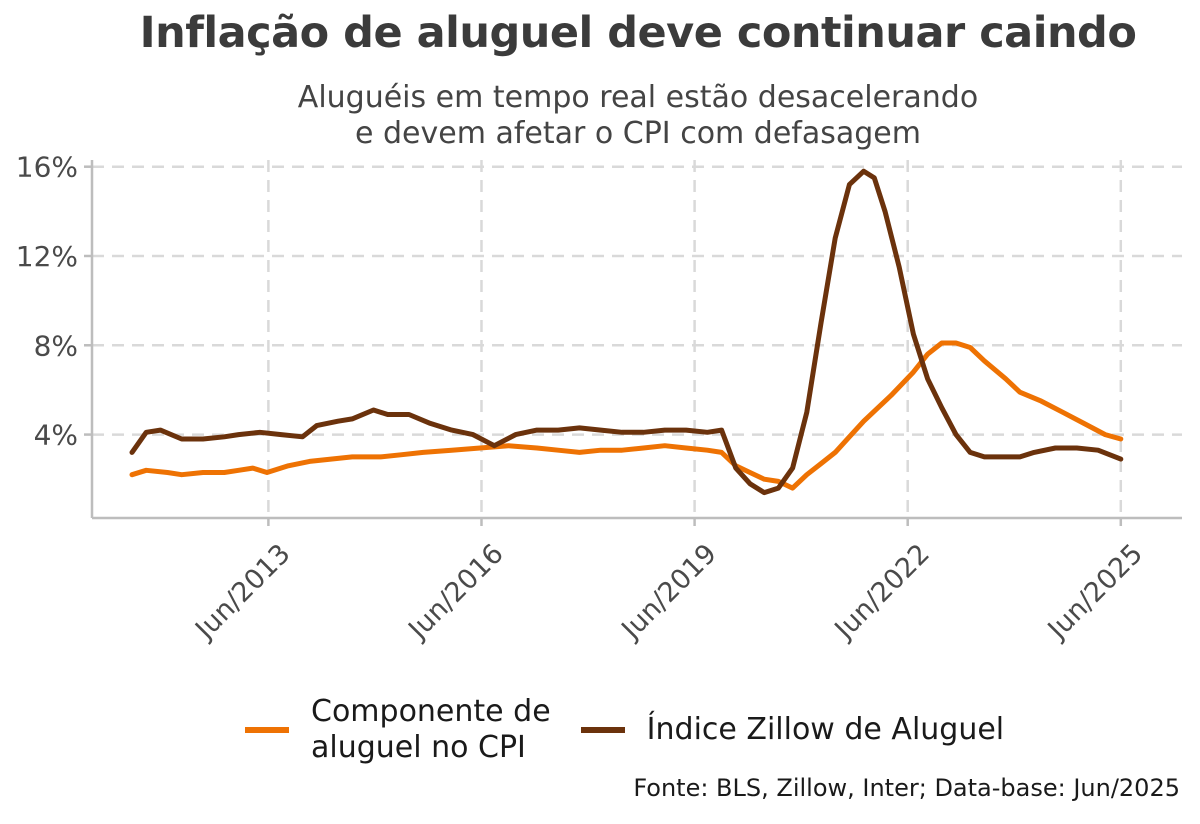  What do you see at coordinates (267, 730) in the screenshot?
I see `legend-swatch-cpi` at bounding box center [267, 730].